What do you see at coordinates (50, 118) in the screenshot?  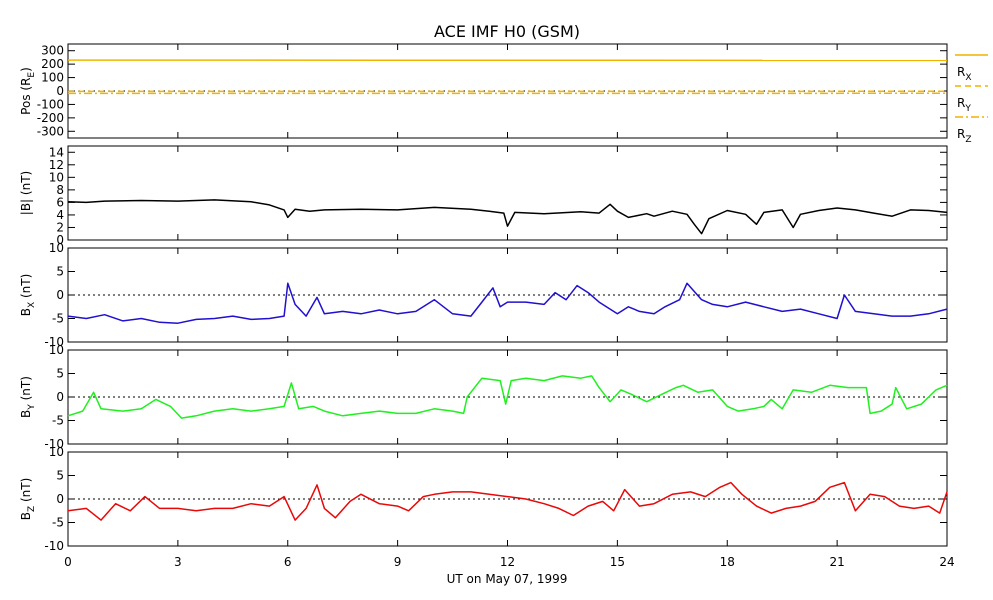 I see `y-tick-label: -200` at bounding box center [50, 118].